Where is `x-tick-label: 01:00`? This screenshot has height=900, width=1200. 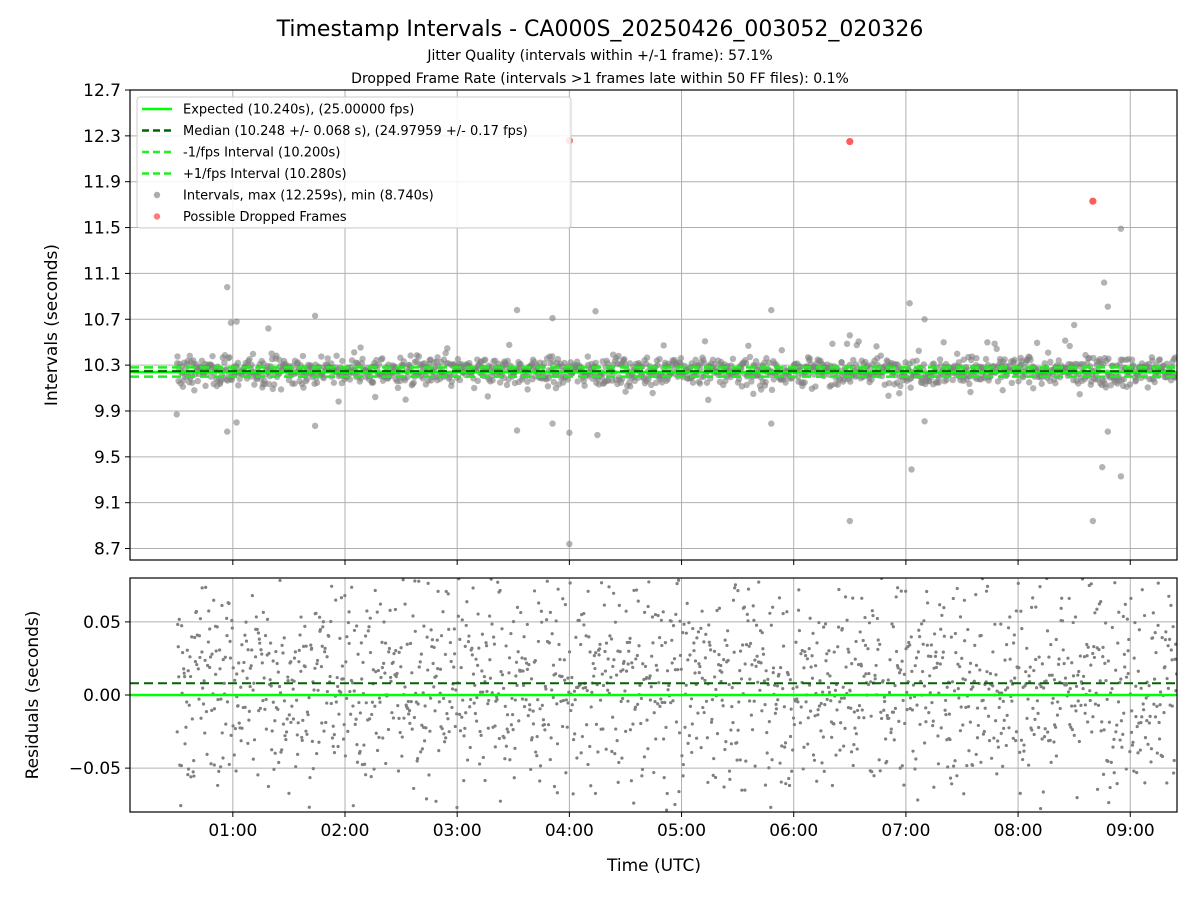
x-tick-label: 01:00 is located at coordinates (232, 831).